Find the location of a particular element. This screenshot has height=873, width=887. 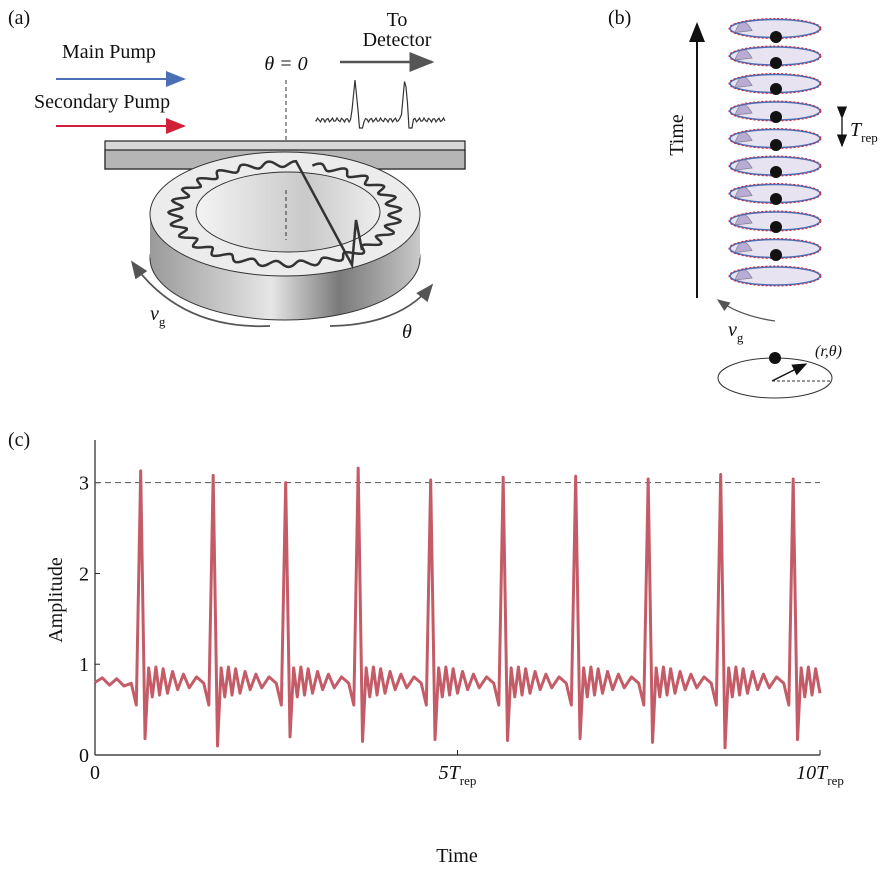

to-detector-label: To is located at coordinates (397, 20).